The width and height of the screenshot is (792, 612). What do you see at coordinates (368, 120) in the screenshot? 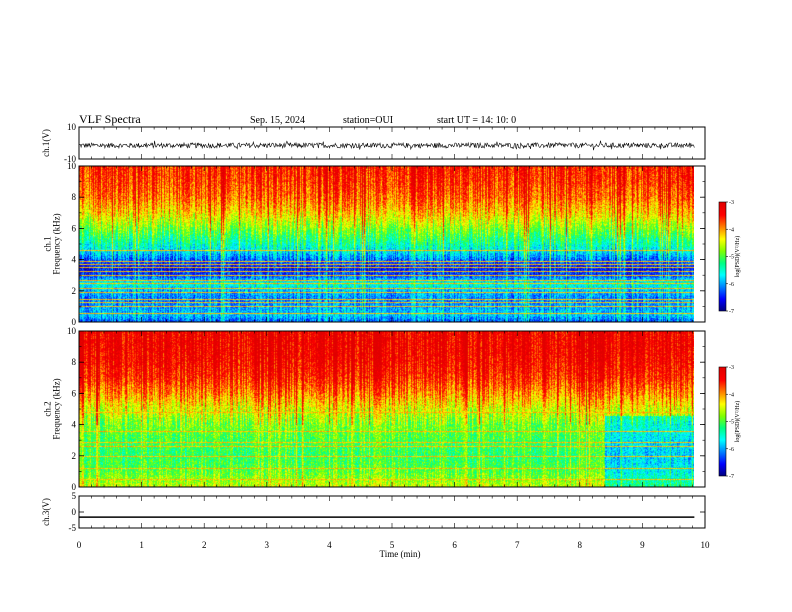
I see `header-station: station=OUI` at bounding box center [368, 120].